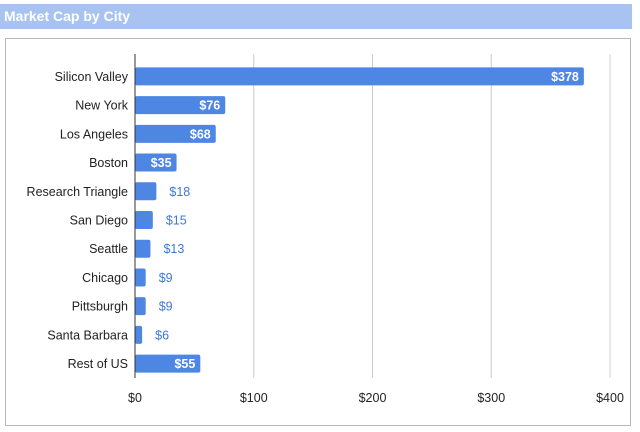  What do you see at coordinates (179, 192) in the screenshot?
I see `value-label: $18` at bounding box center [179, 192].